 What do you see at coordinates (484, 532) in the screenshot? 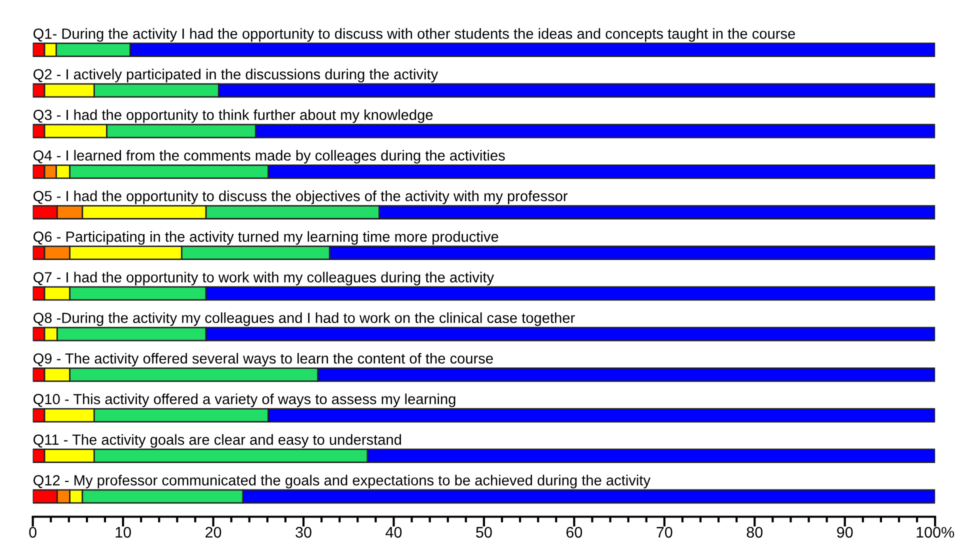
I see `x-tick-label: 50` at bounding box center [484, 532].